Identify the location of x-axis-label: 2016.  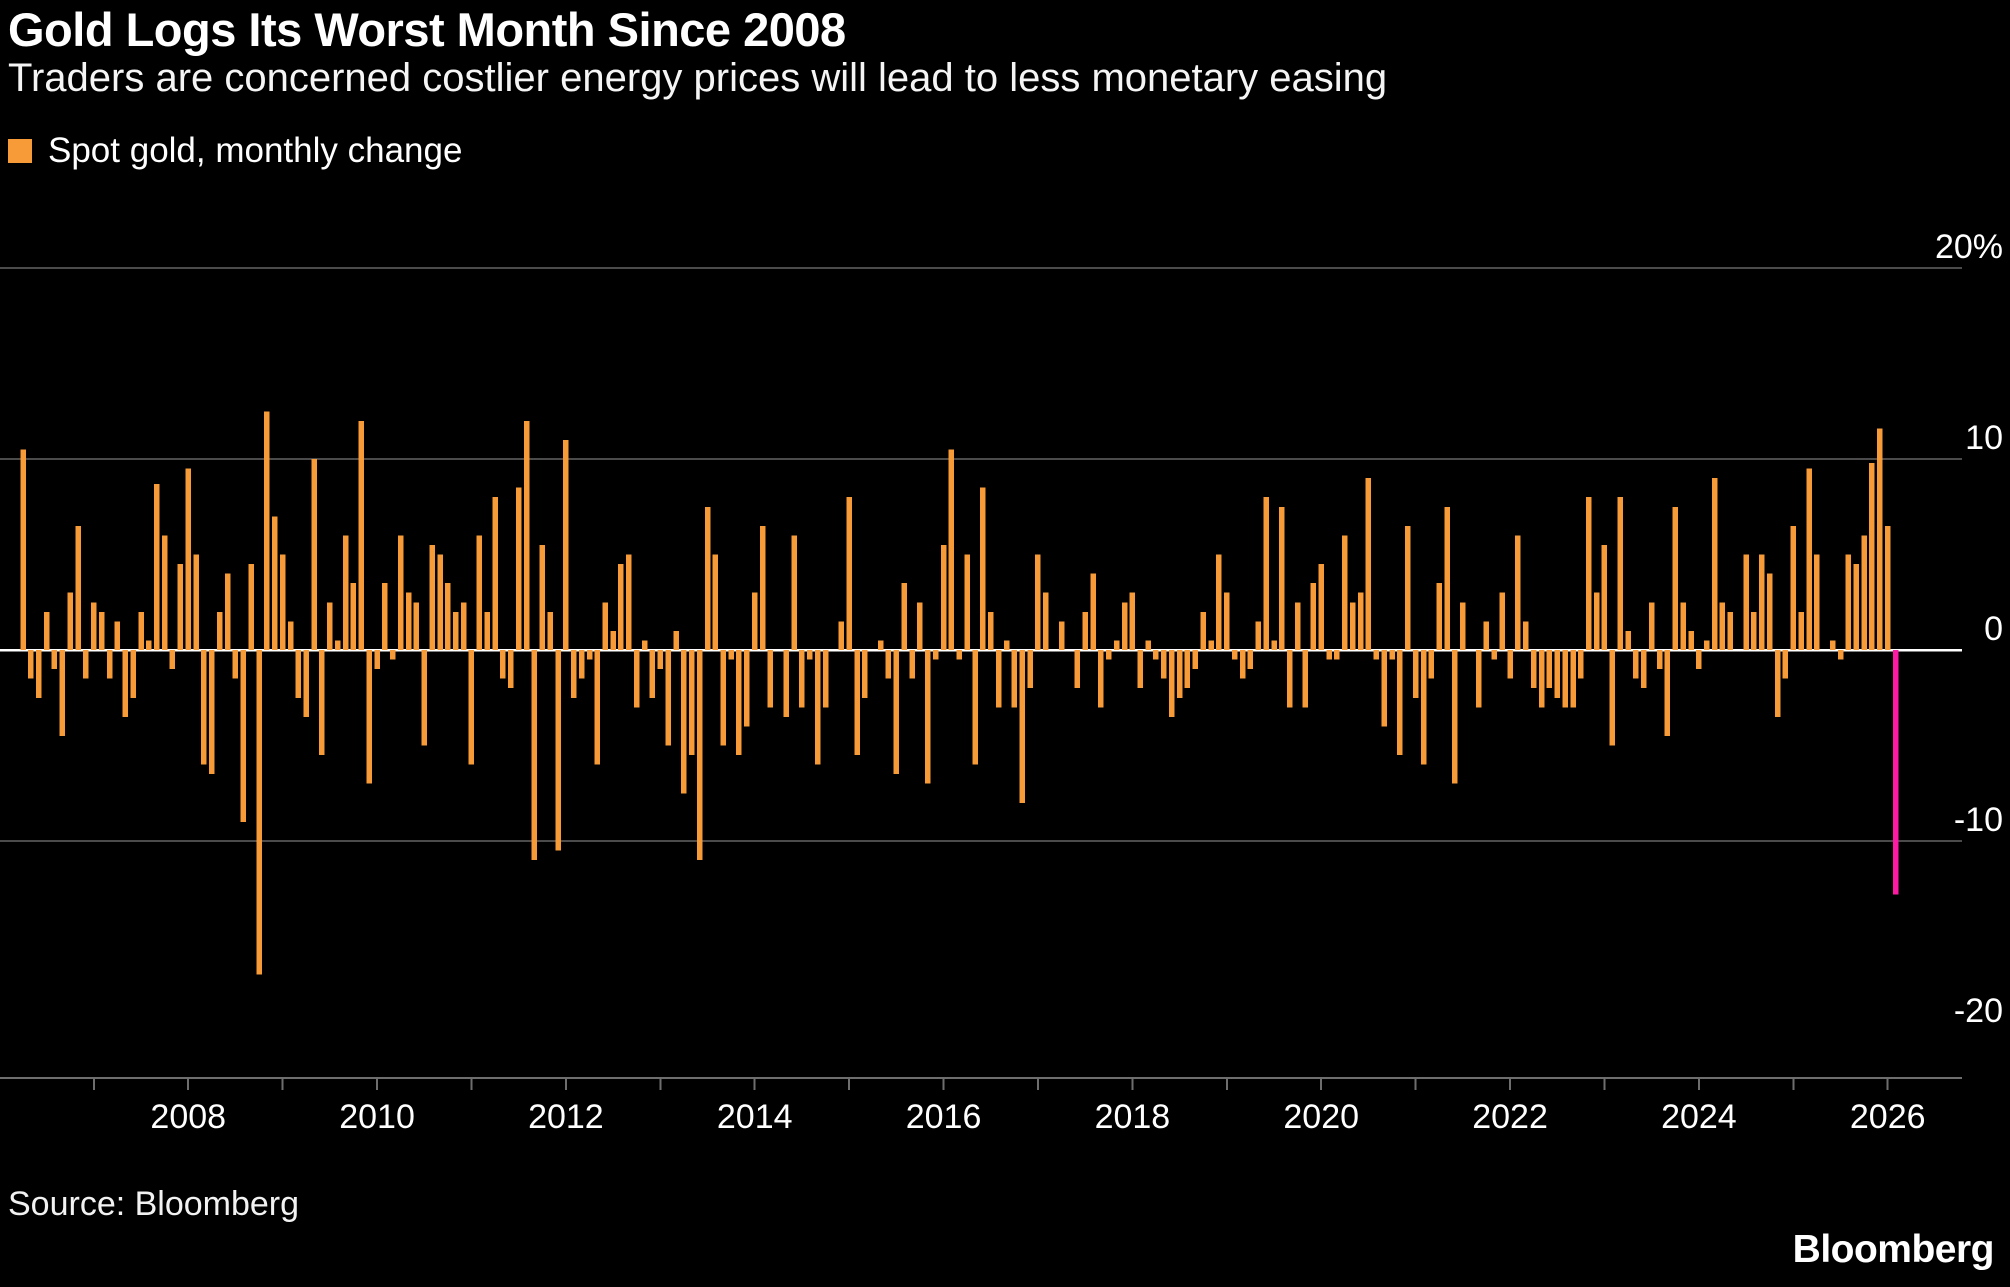
(944, 1117).